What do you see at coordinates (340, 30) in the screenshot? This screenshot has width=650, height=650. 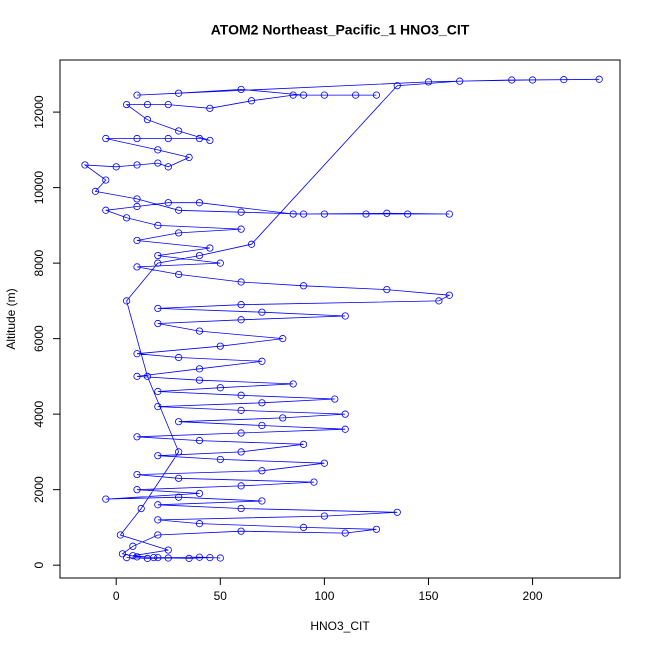 I see `chart-title: ATOM2 Northeast_Pacific_1 HNO3_CIT` at bounding box center [340, 30].